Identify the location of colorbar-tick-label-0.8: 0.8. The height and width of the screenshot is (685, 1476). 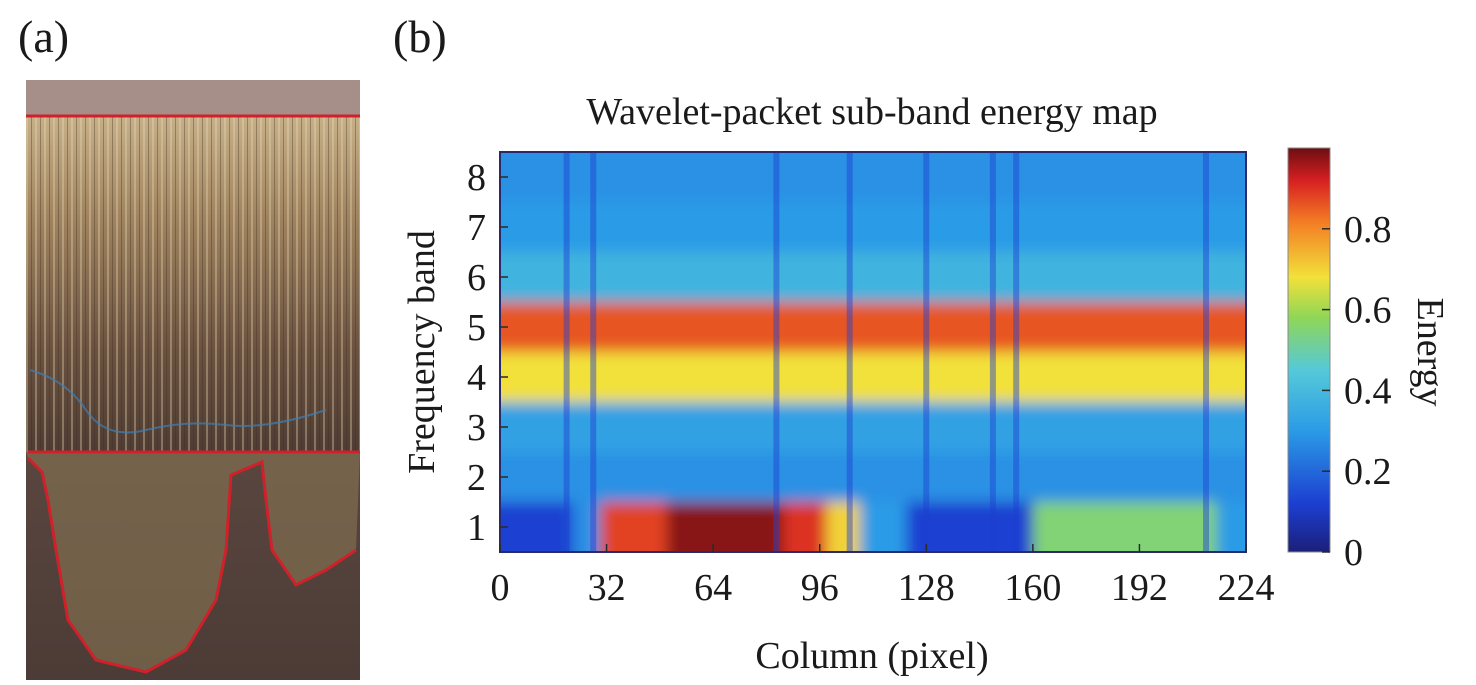
(1368, 230).